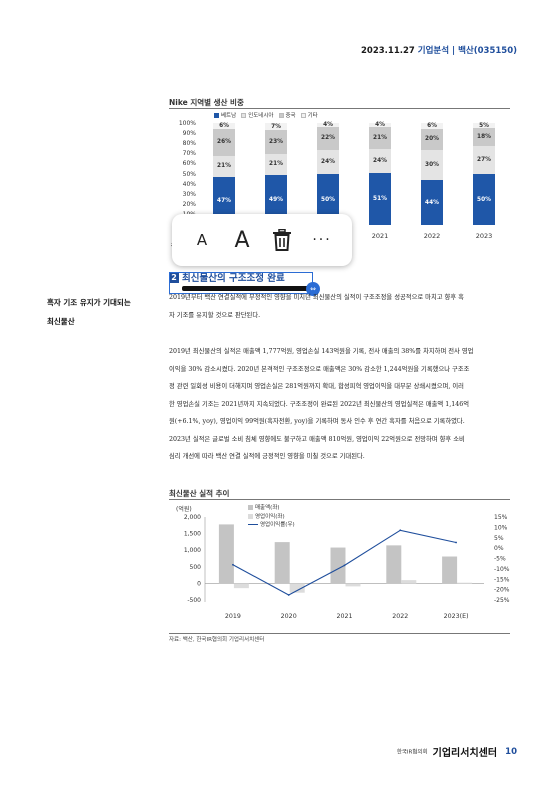 This screenshot has height=790, width=556. What do you see at coordinates (225, 115) in the screenshot?
I see `chart1-legend-item: 베트남` at bounding box center [225, 115].